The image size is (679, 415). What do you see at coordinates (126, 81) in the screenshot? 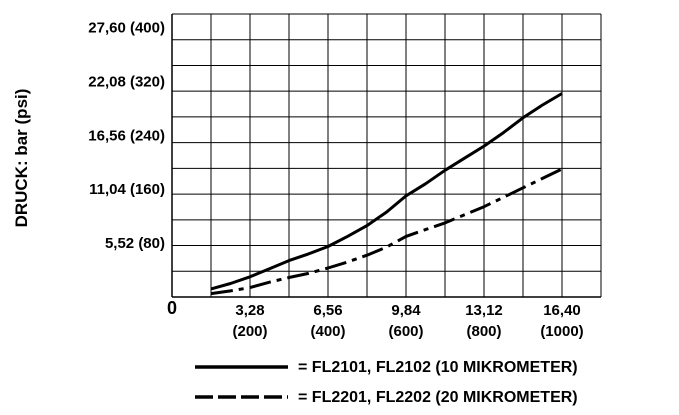
I see `y-tick-label: 22,08 (320)` at bounding box center [126, 81].